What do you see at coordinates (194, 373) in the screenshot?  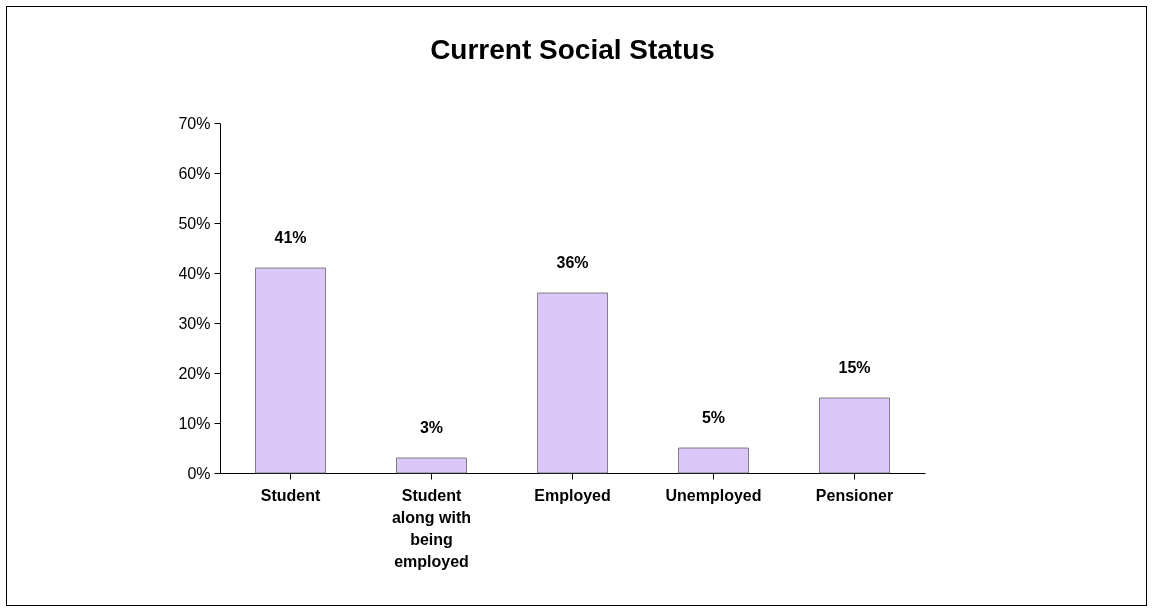 I see `y-tick-label: 20%` at bounding box center [194, 373].